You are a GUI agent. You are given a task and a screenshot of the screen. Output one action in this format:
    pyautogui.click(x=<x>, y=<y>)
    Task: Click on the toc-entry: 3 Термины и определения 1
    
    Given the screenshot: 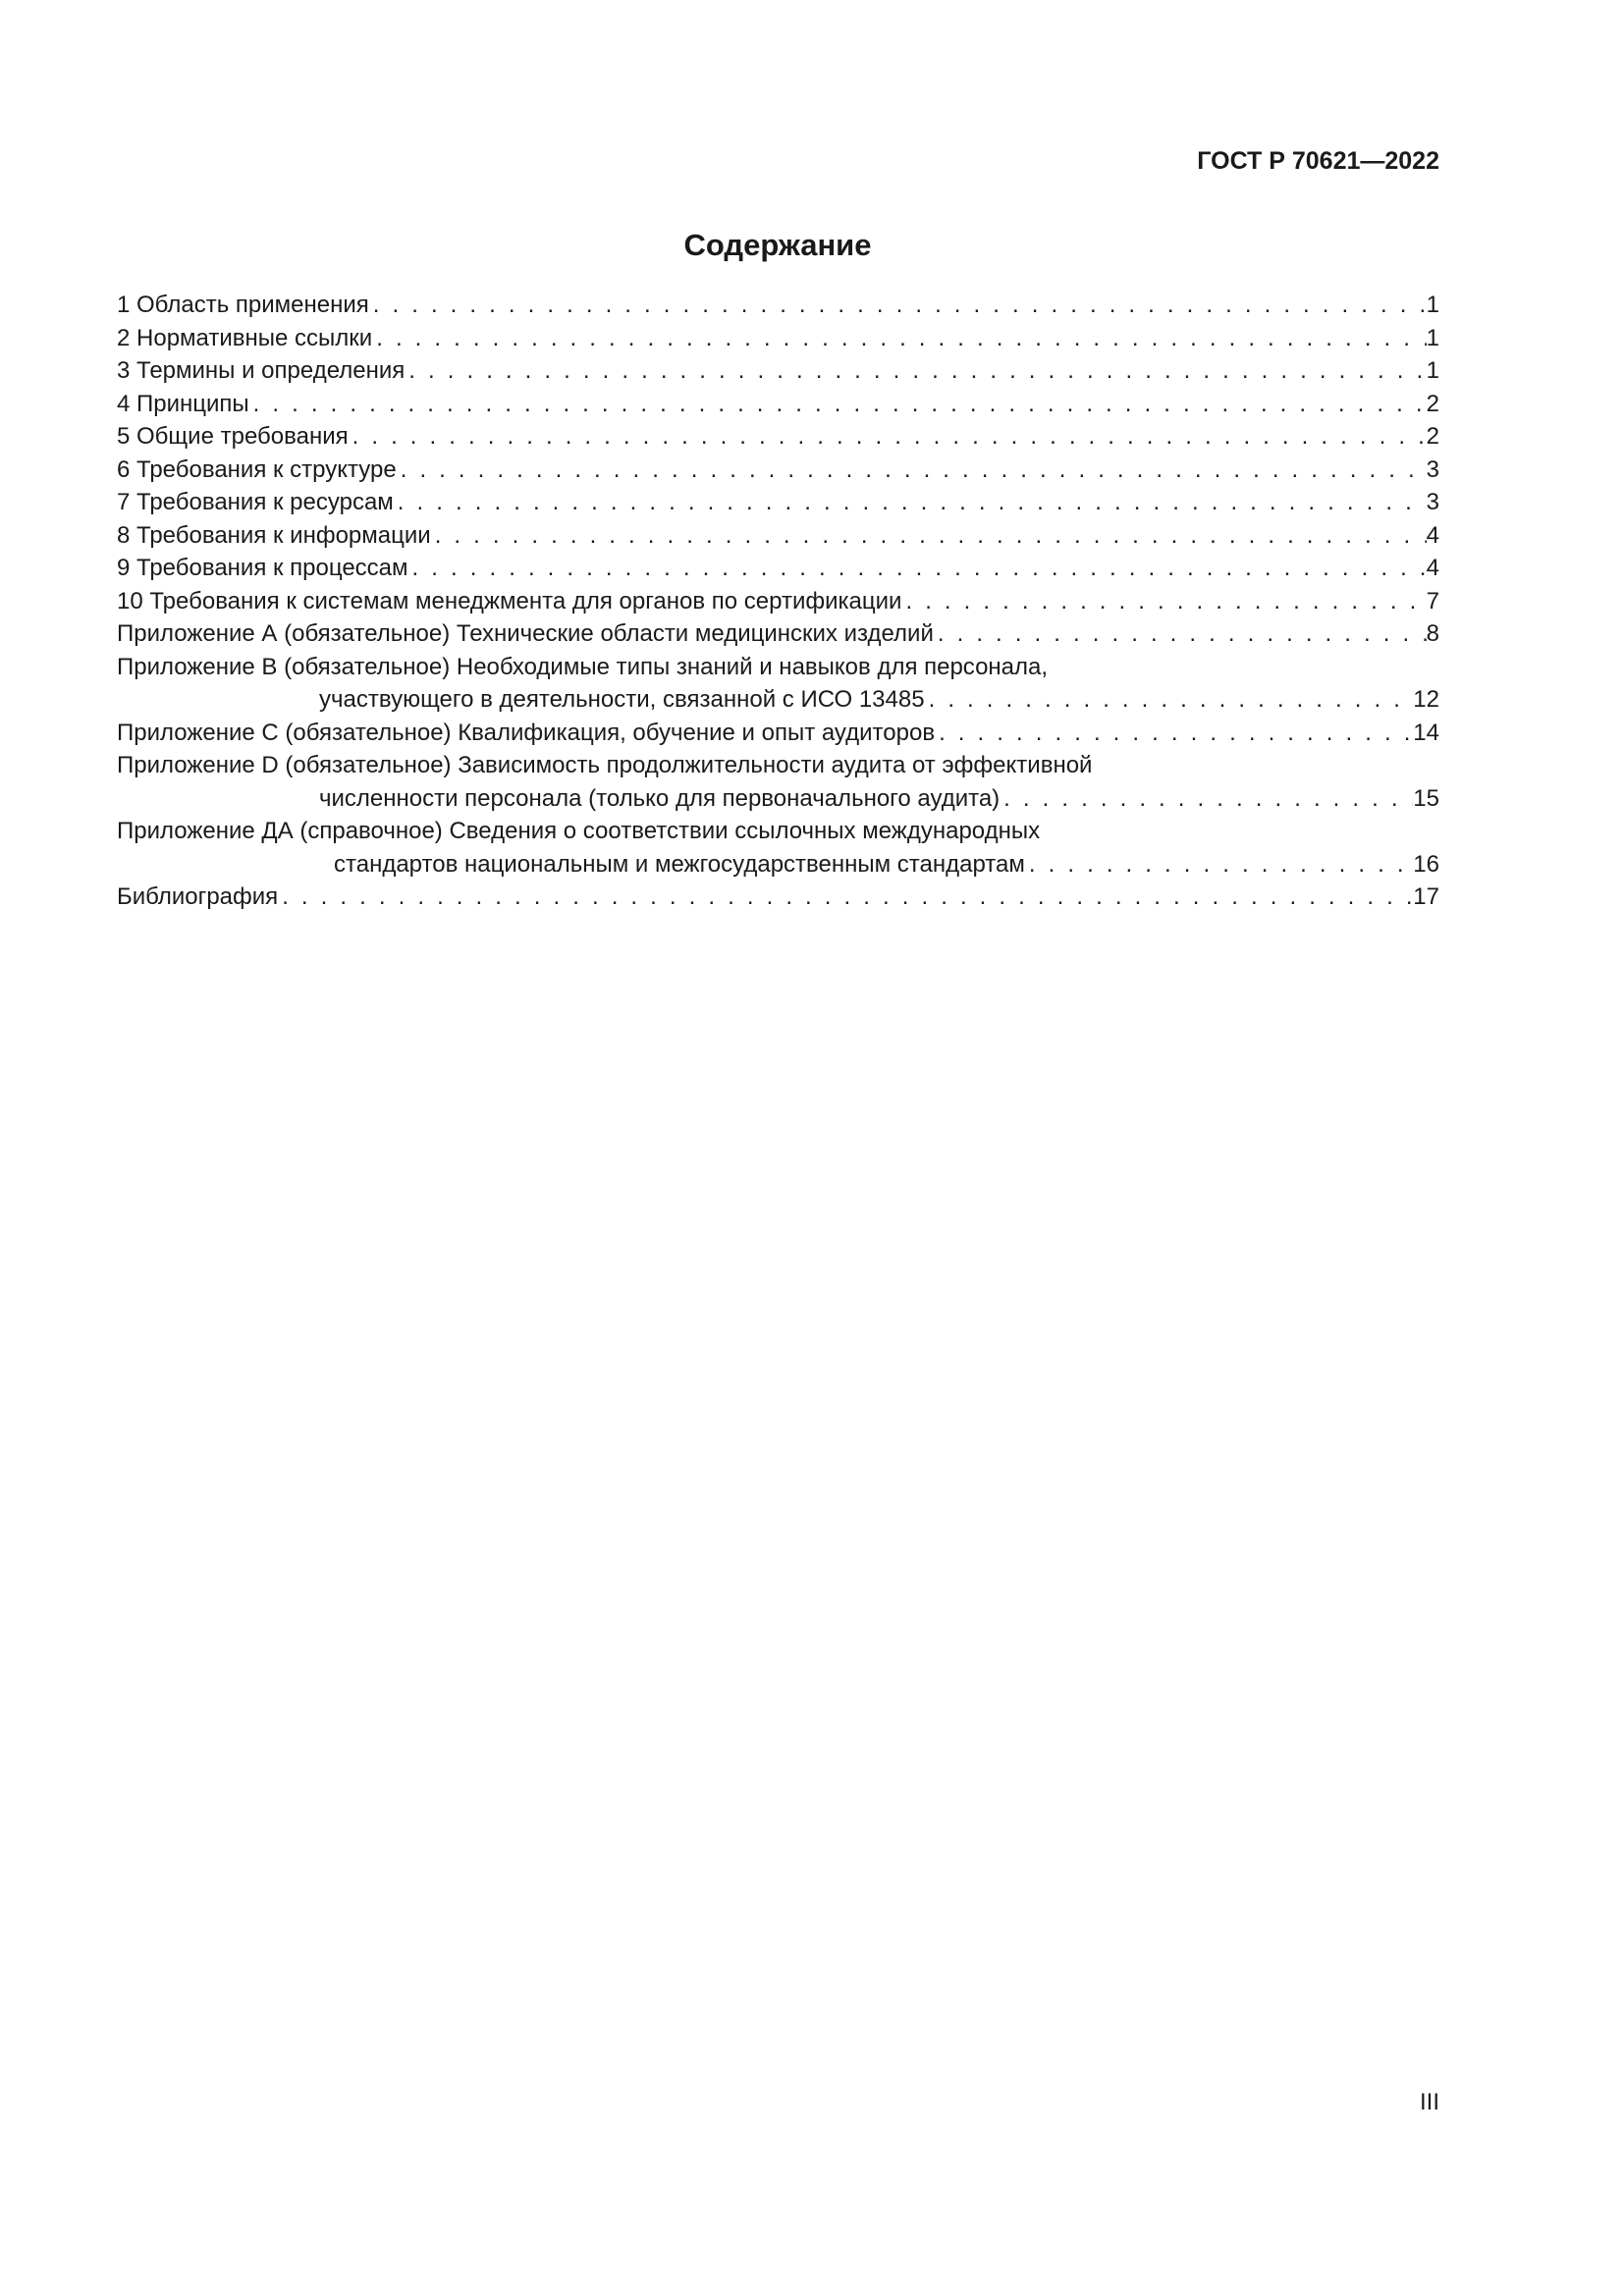 What is the action you would take?
    pyautogui.click(x=778, y=371)
    